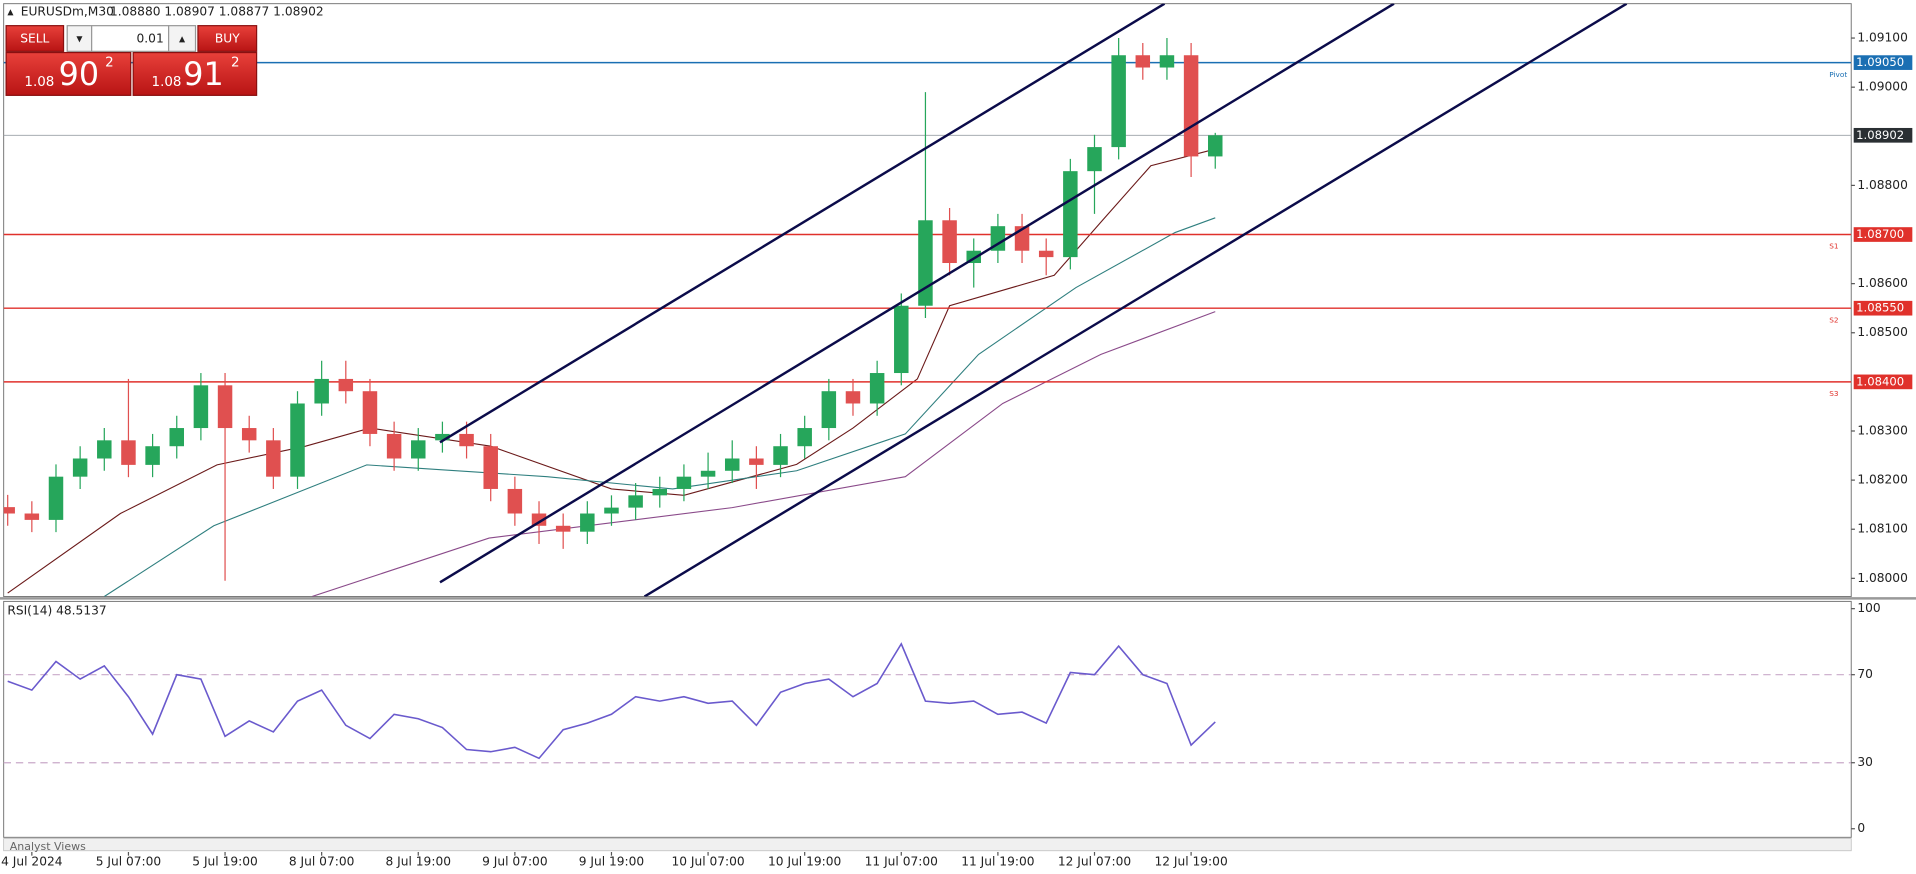  Describe the element at coordinates (235, 62) in the screenshot. I see `ask-frac: 2` at that location.